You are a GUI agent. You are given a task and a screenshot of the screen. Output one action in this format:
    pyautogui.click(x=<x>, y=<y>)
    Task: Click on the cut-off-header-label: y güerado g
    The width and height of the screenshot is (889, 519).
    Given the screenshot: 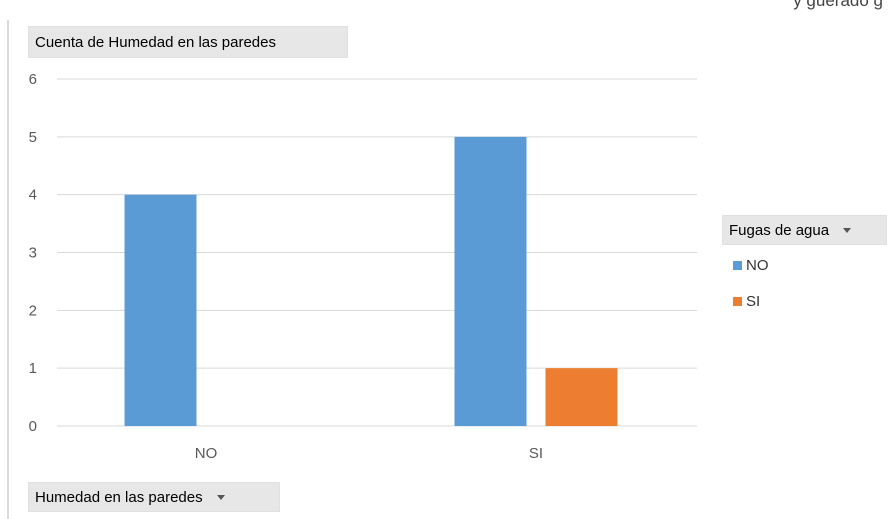 What is the action you would take?
    pyautogui.click(x=838, y=5)
    